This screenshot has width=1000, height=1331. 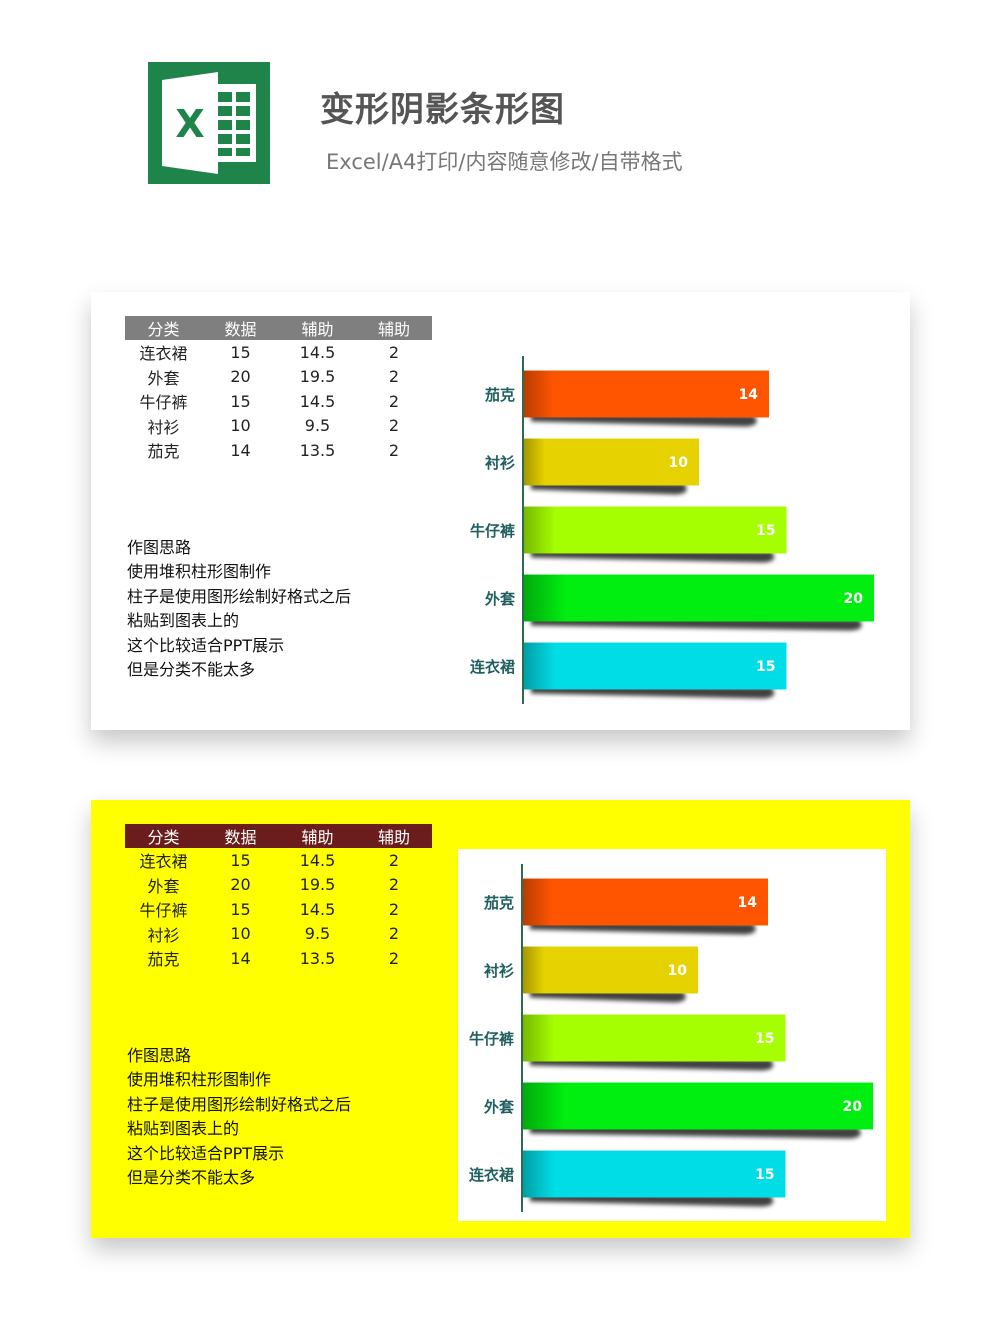 What do you see at coordinates (317, 450) in the screenshot?
I see `table-cell: 13.5` at bounding box center [317, 450].